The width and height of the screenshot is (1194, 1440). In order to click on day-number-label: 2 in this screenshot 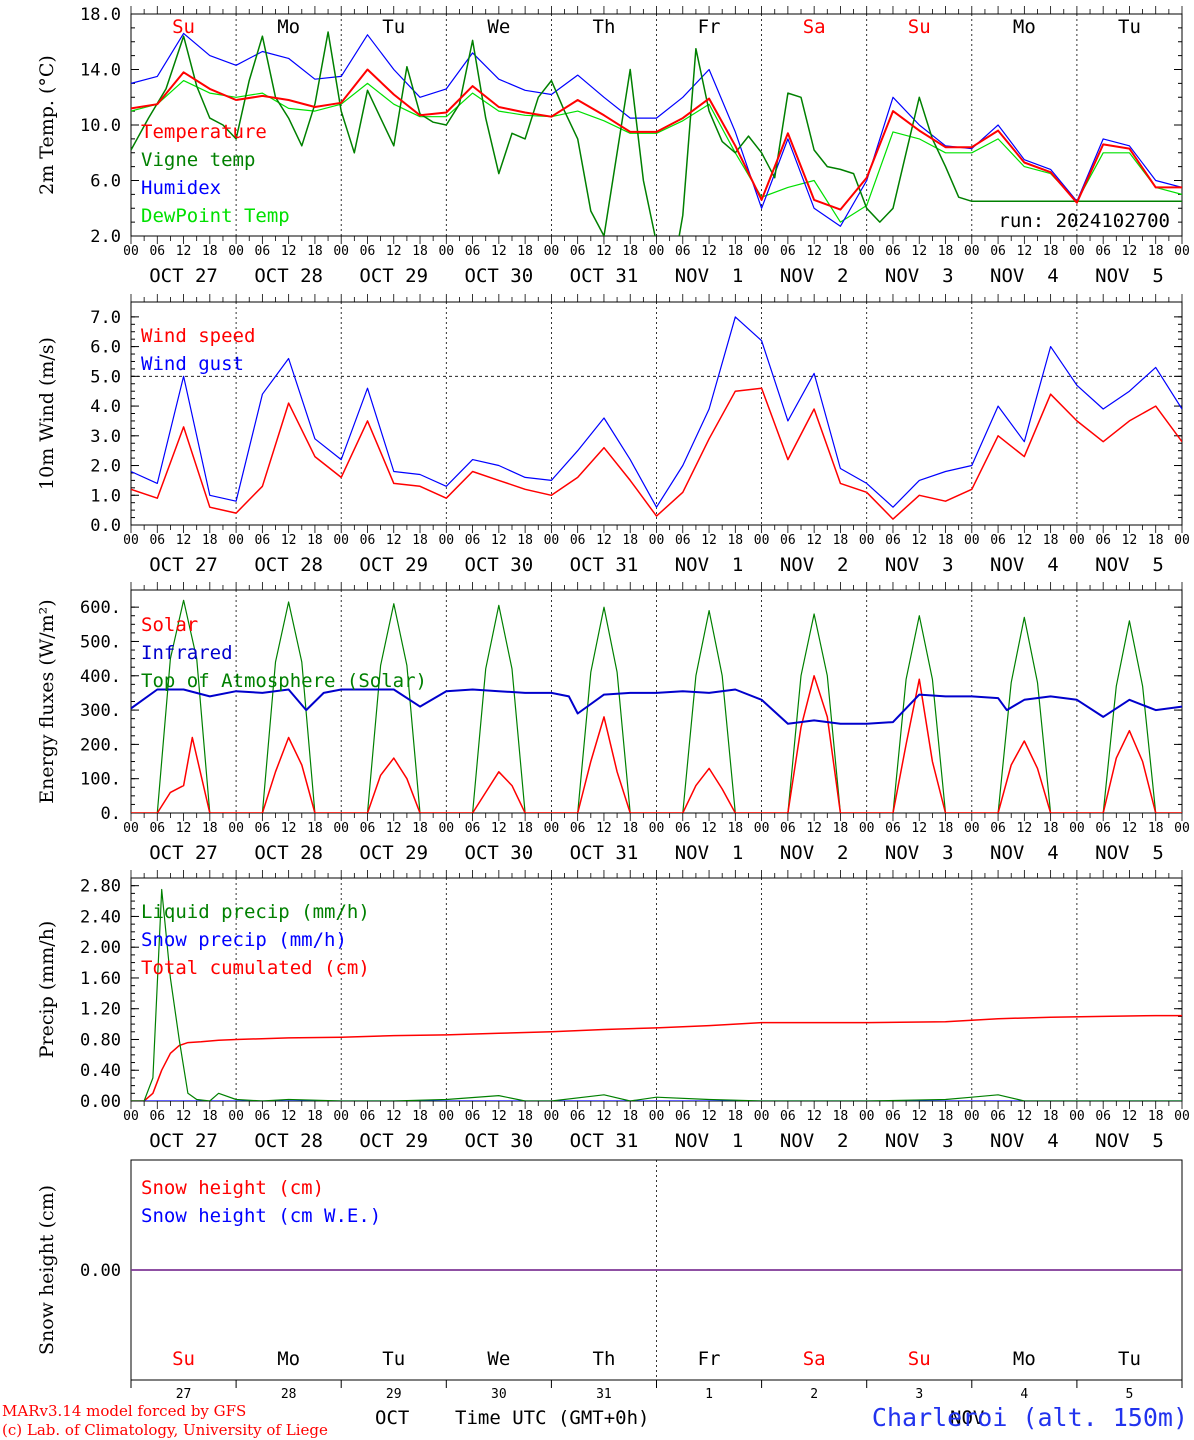, I will do `click(814, 1394)`.